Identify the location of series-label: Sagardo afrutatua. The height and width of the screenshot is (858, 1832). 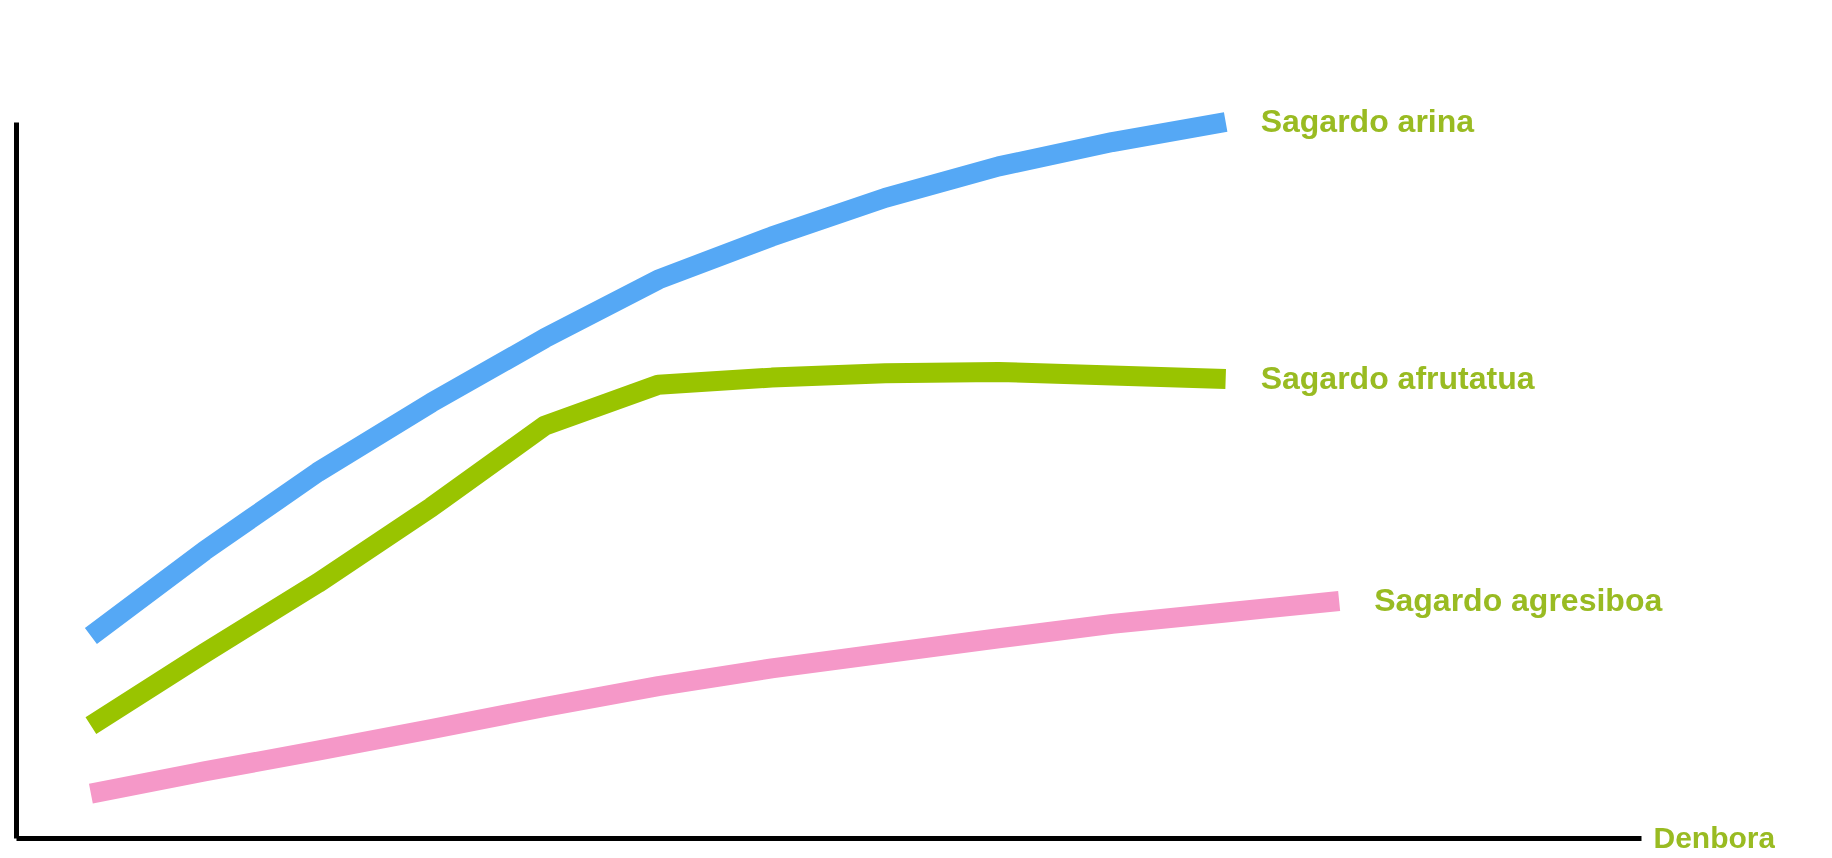
(1397, 378).